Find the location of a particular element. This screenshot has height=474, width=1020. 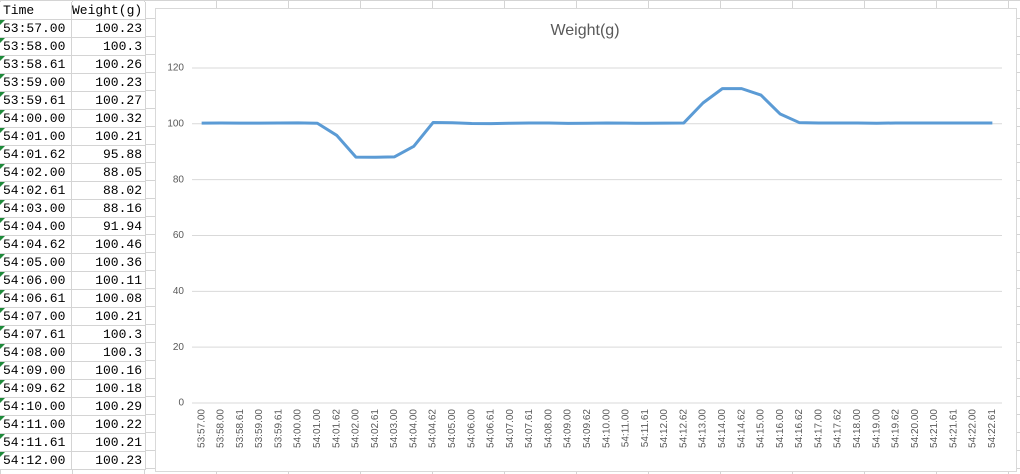

table-row: 54:01.62 95.88 is located at coordinates (73, 155).